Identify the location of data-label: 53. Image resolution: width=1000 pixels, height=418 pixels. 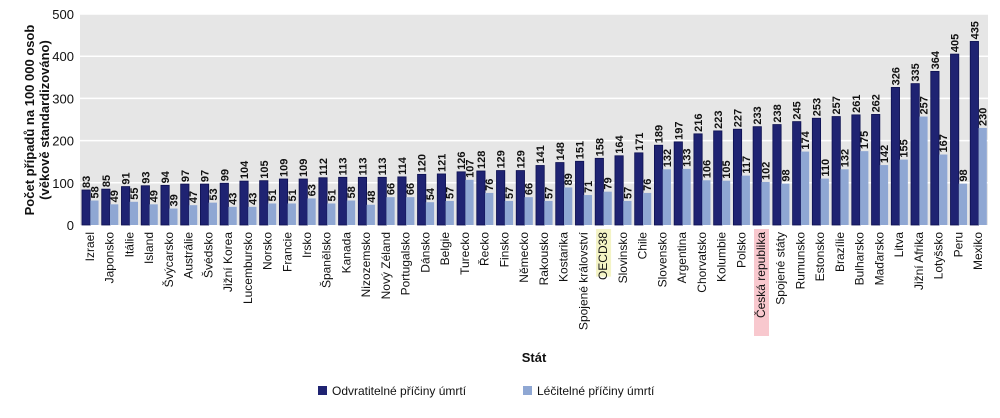
(214, 194).